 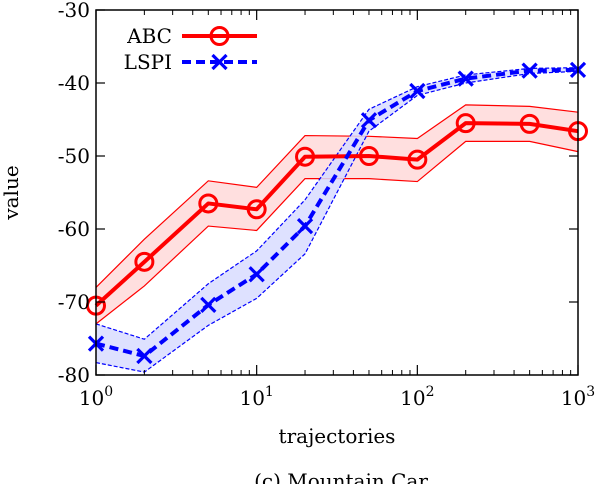 What do you see at coordinates (219, 36) in the screenshot?
I see `legend-marker-abc` at bounding box center [219, 36].